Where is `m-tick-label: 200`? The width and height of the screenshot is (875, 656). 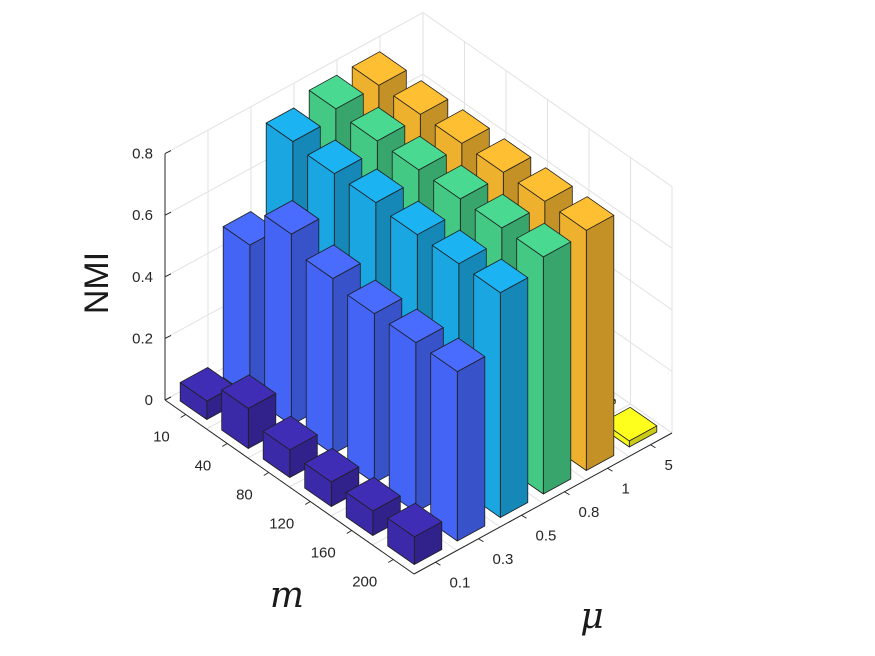
m-tick-label: 200 is located at coordinates (364, 582).